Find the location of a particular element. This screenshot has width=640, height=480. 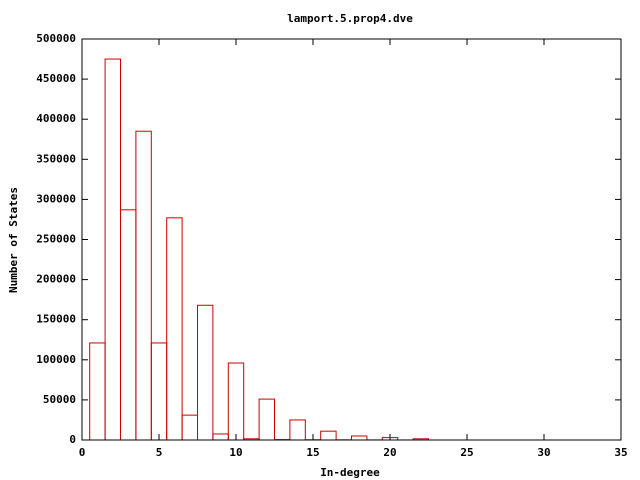

x-tick-label: 5 is located at coordinates (159, 452).